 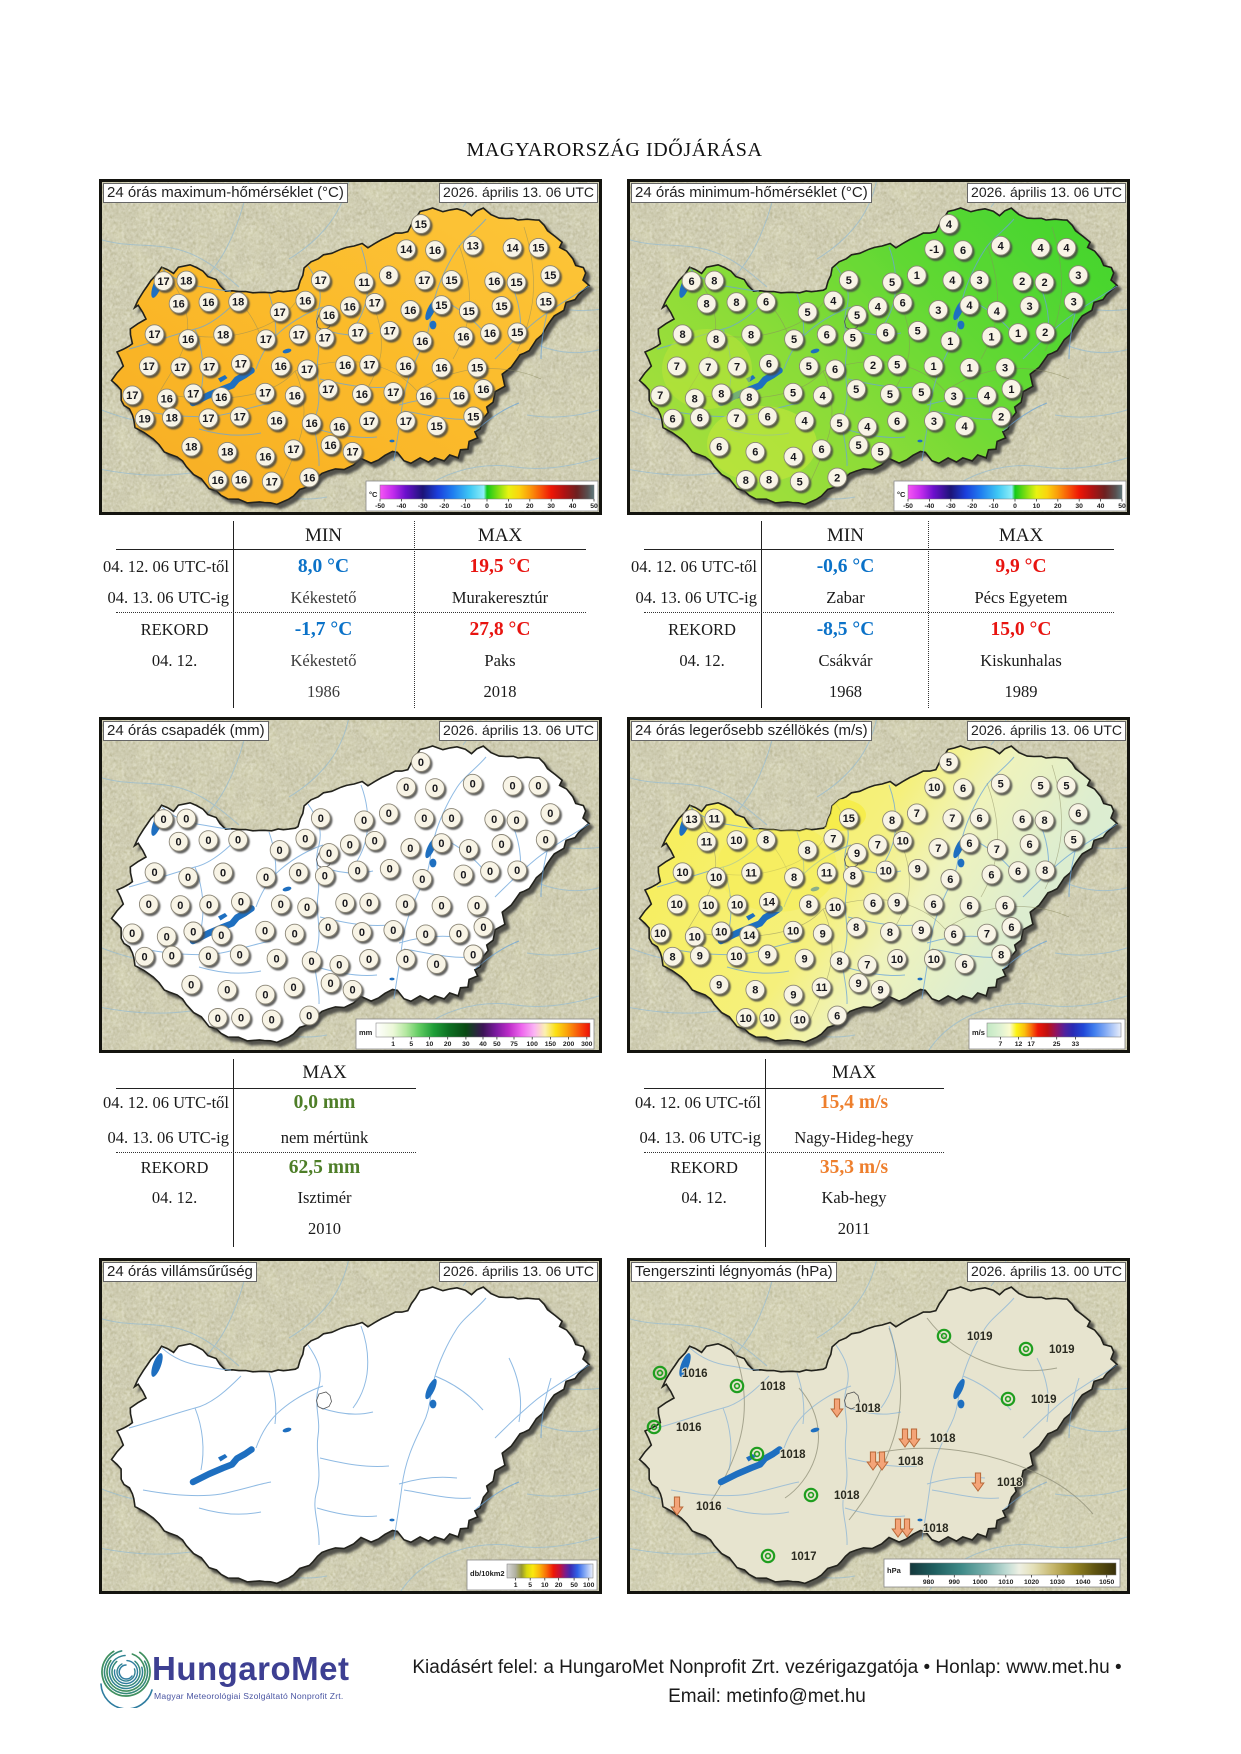 I want to click on svg-text: -50, so click(x=380, y=506).